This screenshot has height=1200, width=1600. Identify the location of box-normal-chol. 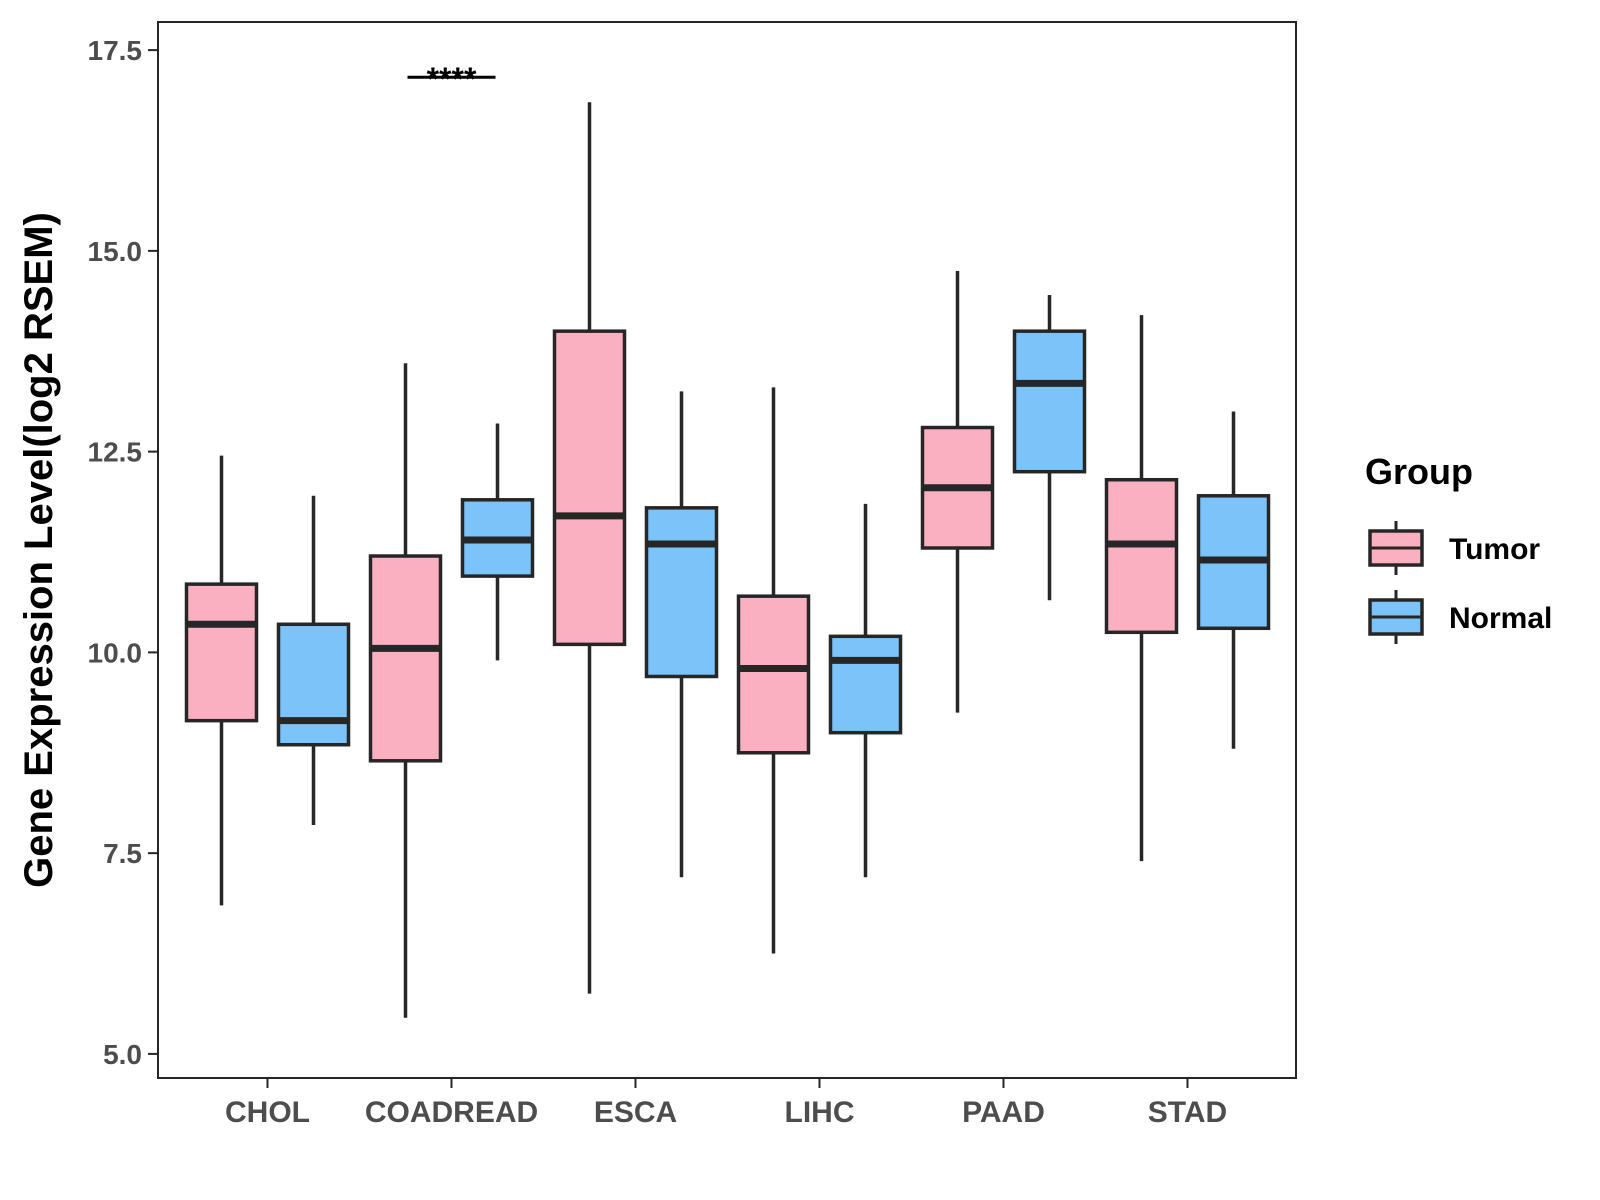
(313, 660).